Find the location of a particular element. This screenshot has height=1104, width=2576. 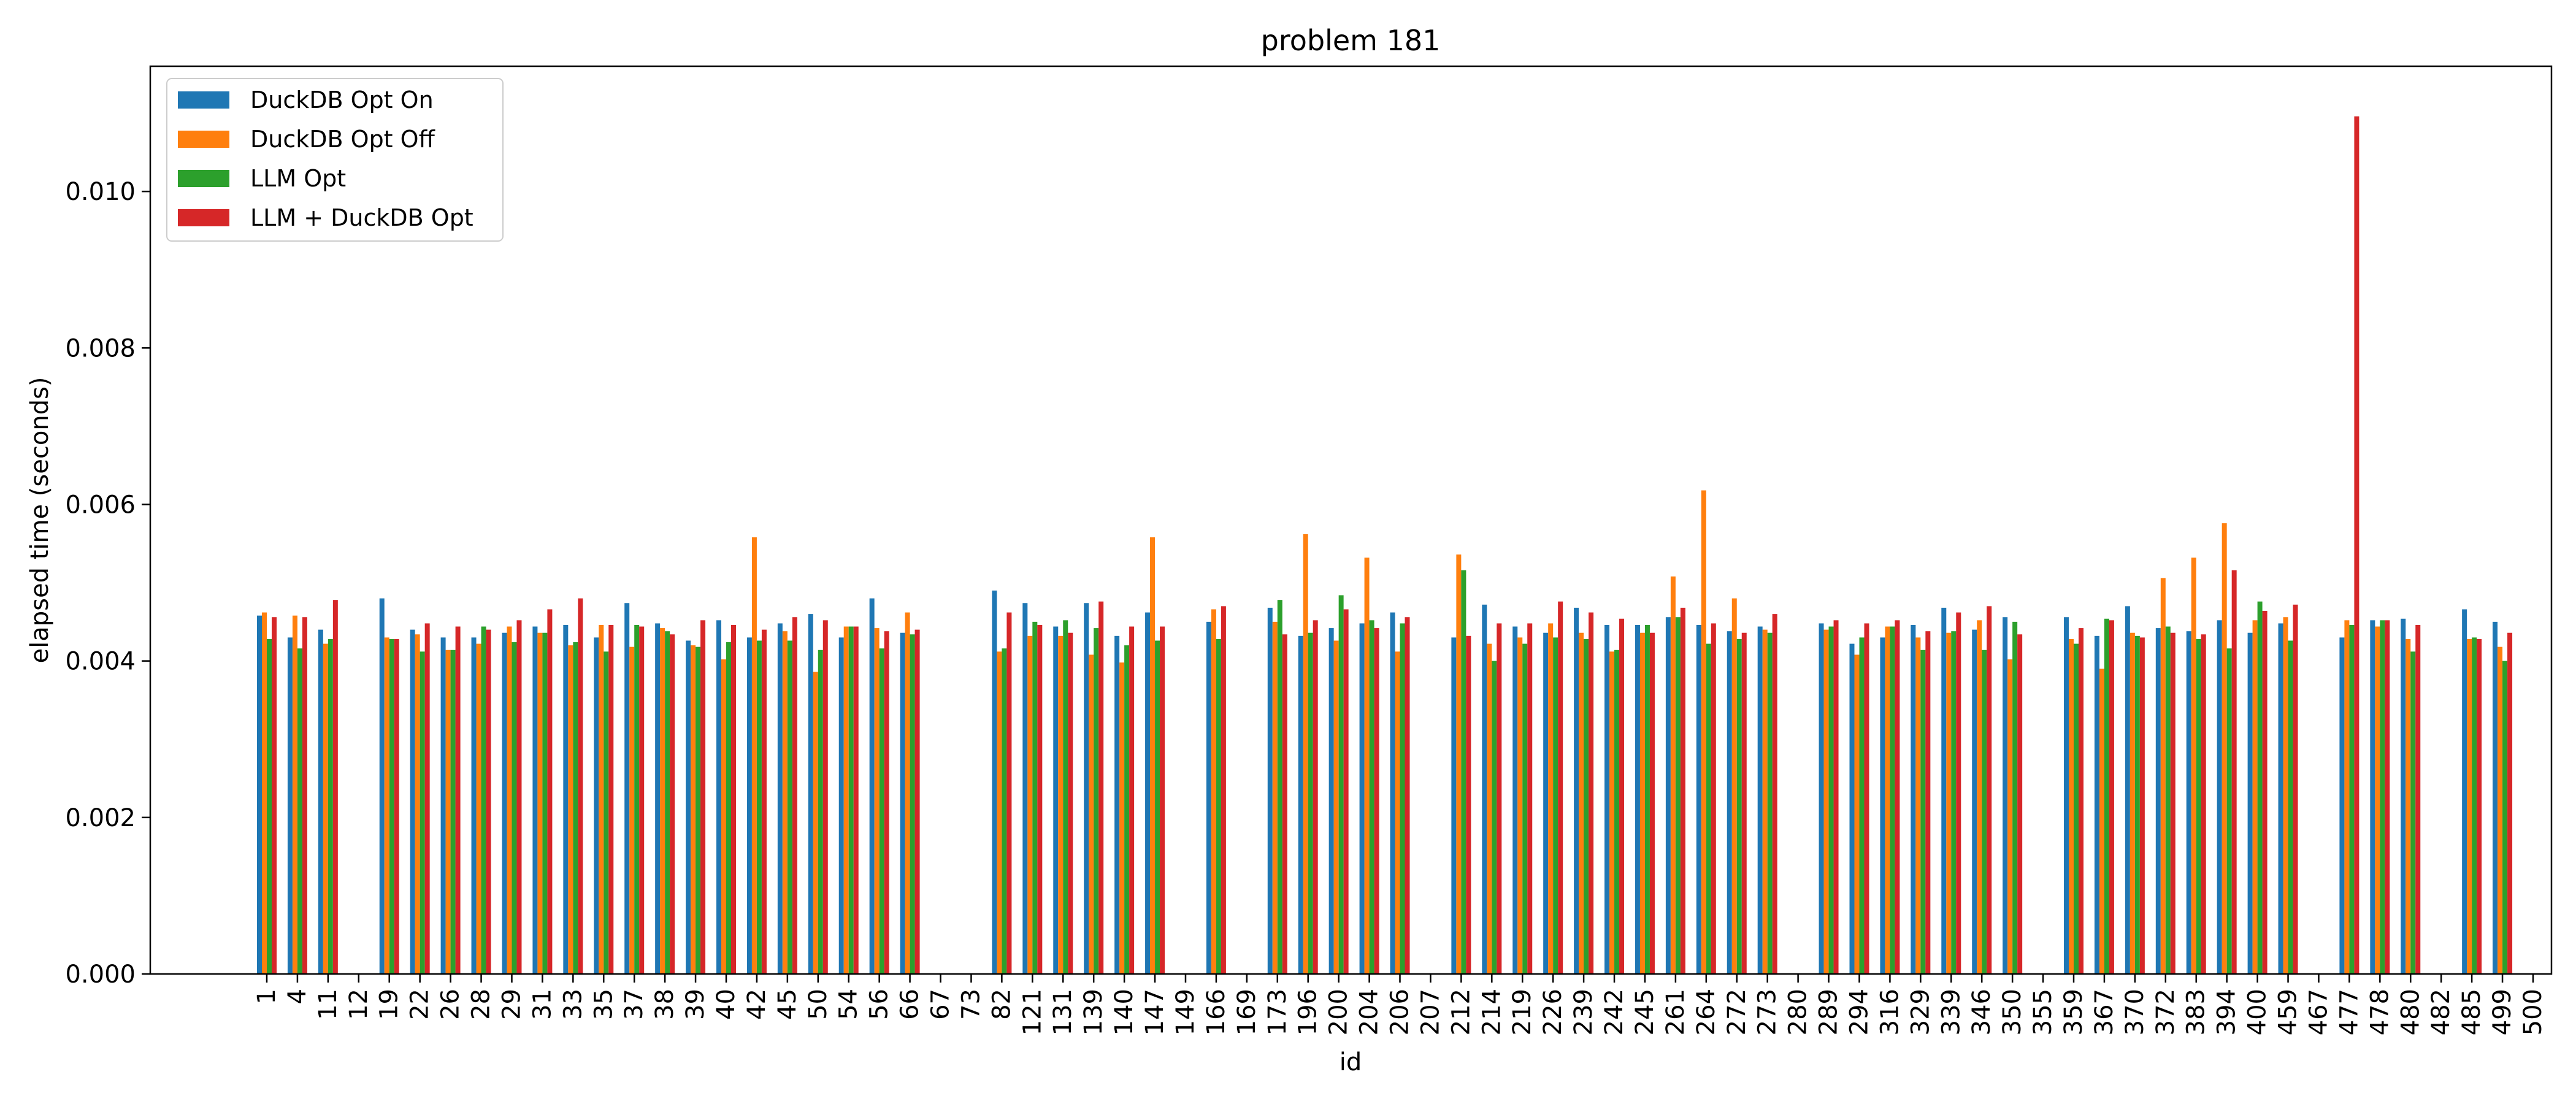

x-tick-label: 394 is located at coordinates (2227, 1012).